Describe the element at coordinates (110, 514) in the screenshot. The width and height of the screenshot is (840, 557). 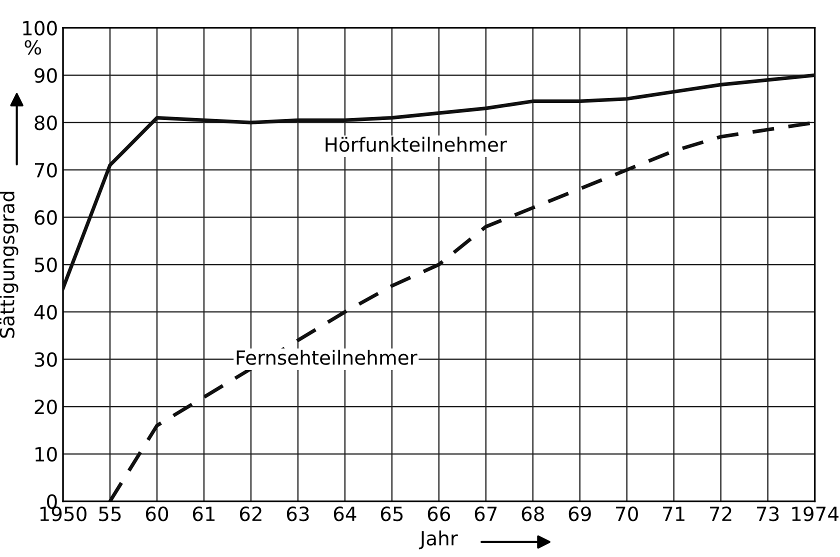
I see `x-tick-label: 55` at that location.